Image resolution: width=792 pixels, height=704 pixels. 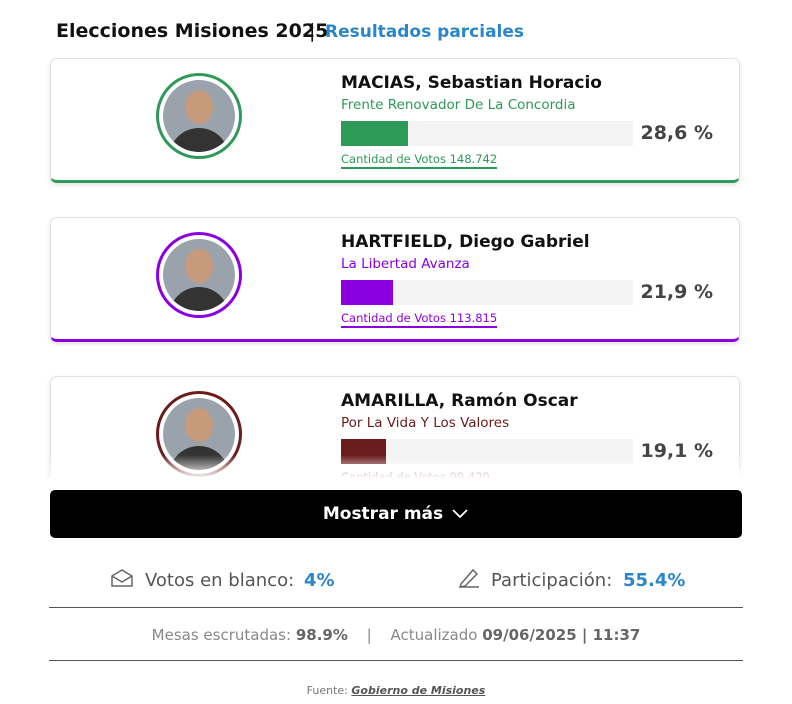 What do you see at coordinates (460, 514) in the screenshot?
I see `chevron-icon` at bounding box center [460, 514].